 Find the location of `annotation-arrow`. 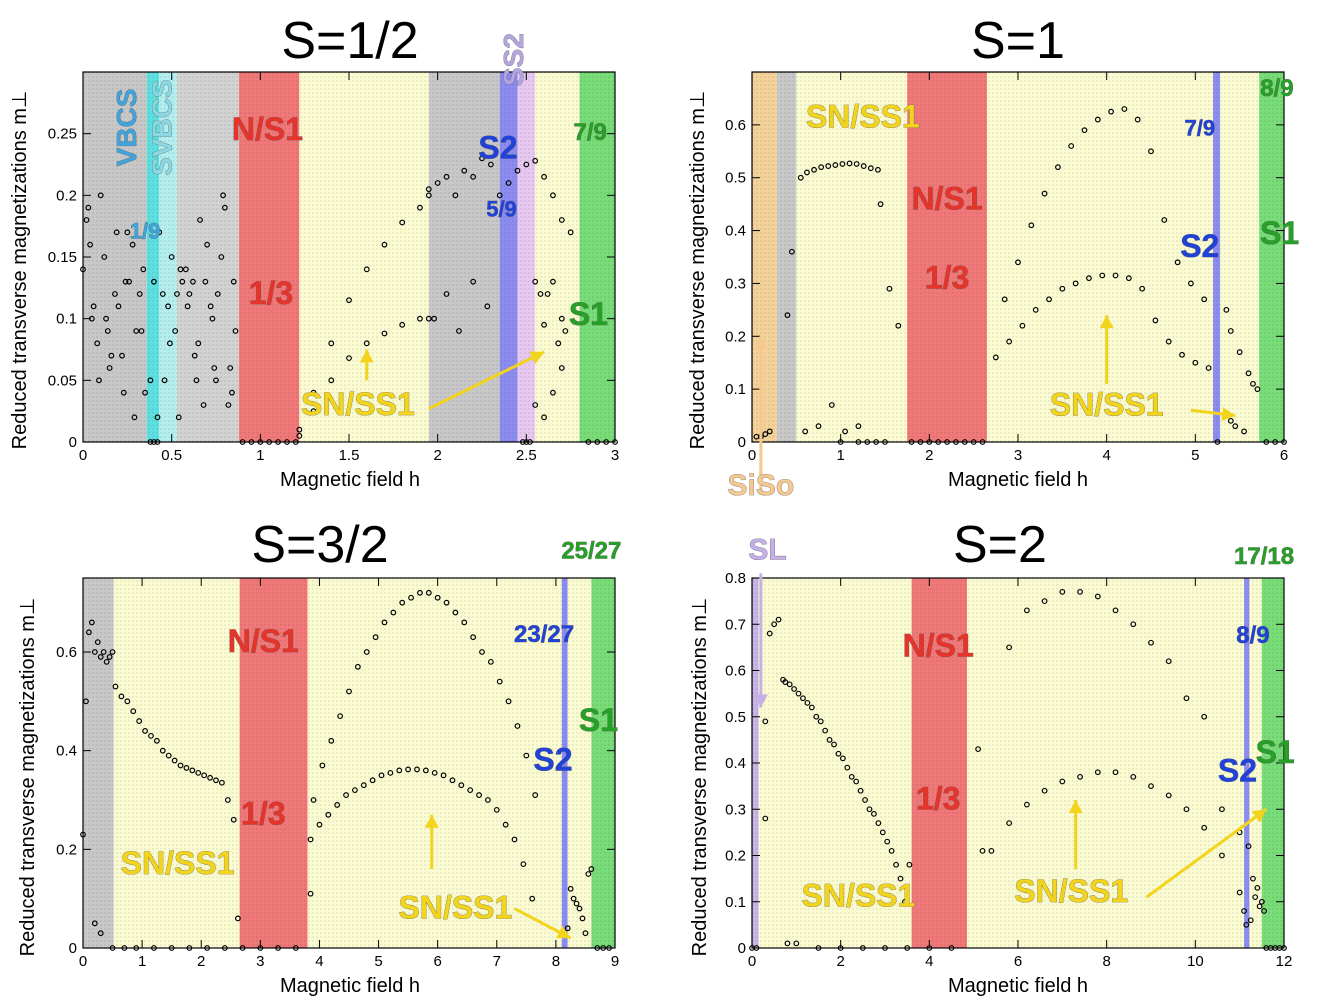

annotation-arrow is located at coordinates (1206, 853).